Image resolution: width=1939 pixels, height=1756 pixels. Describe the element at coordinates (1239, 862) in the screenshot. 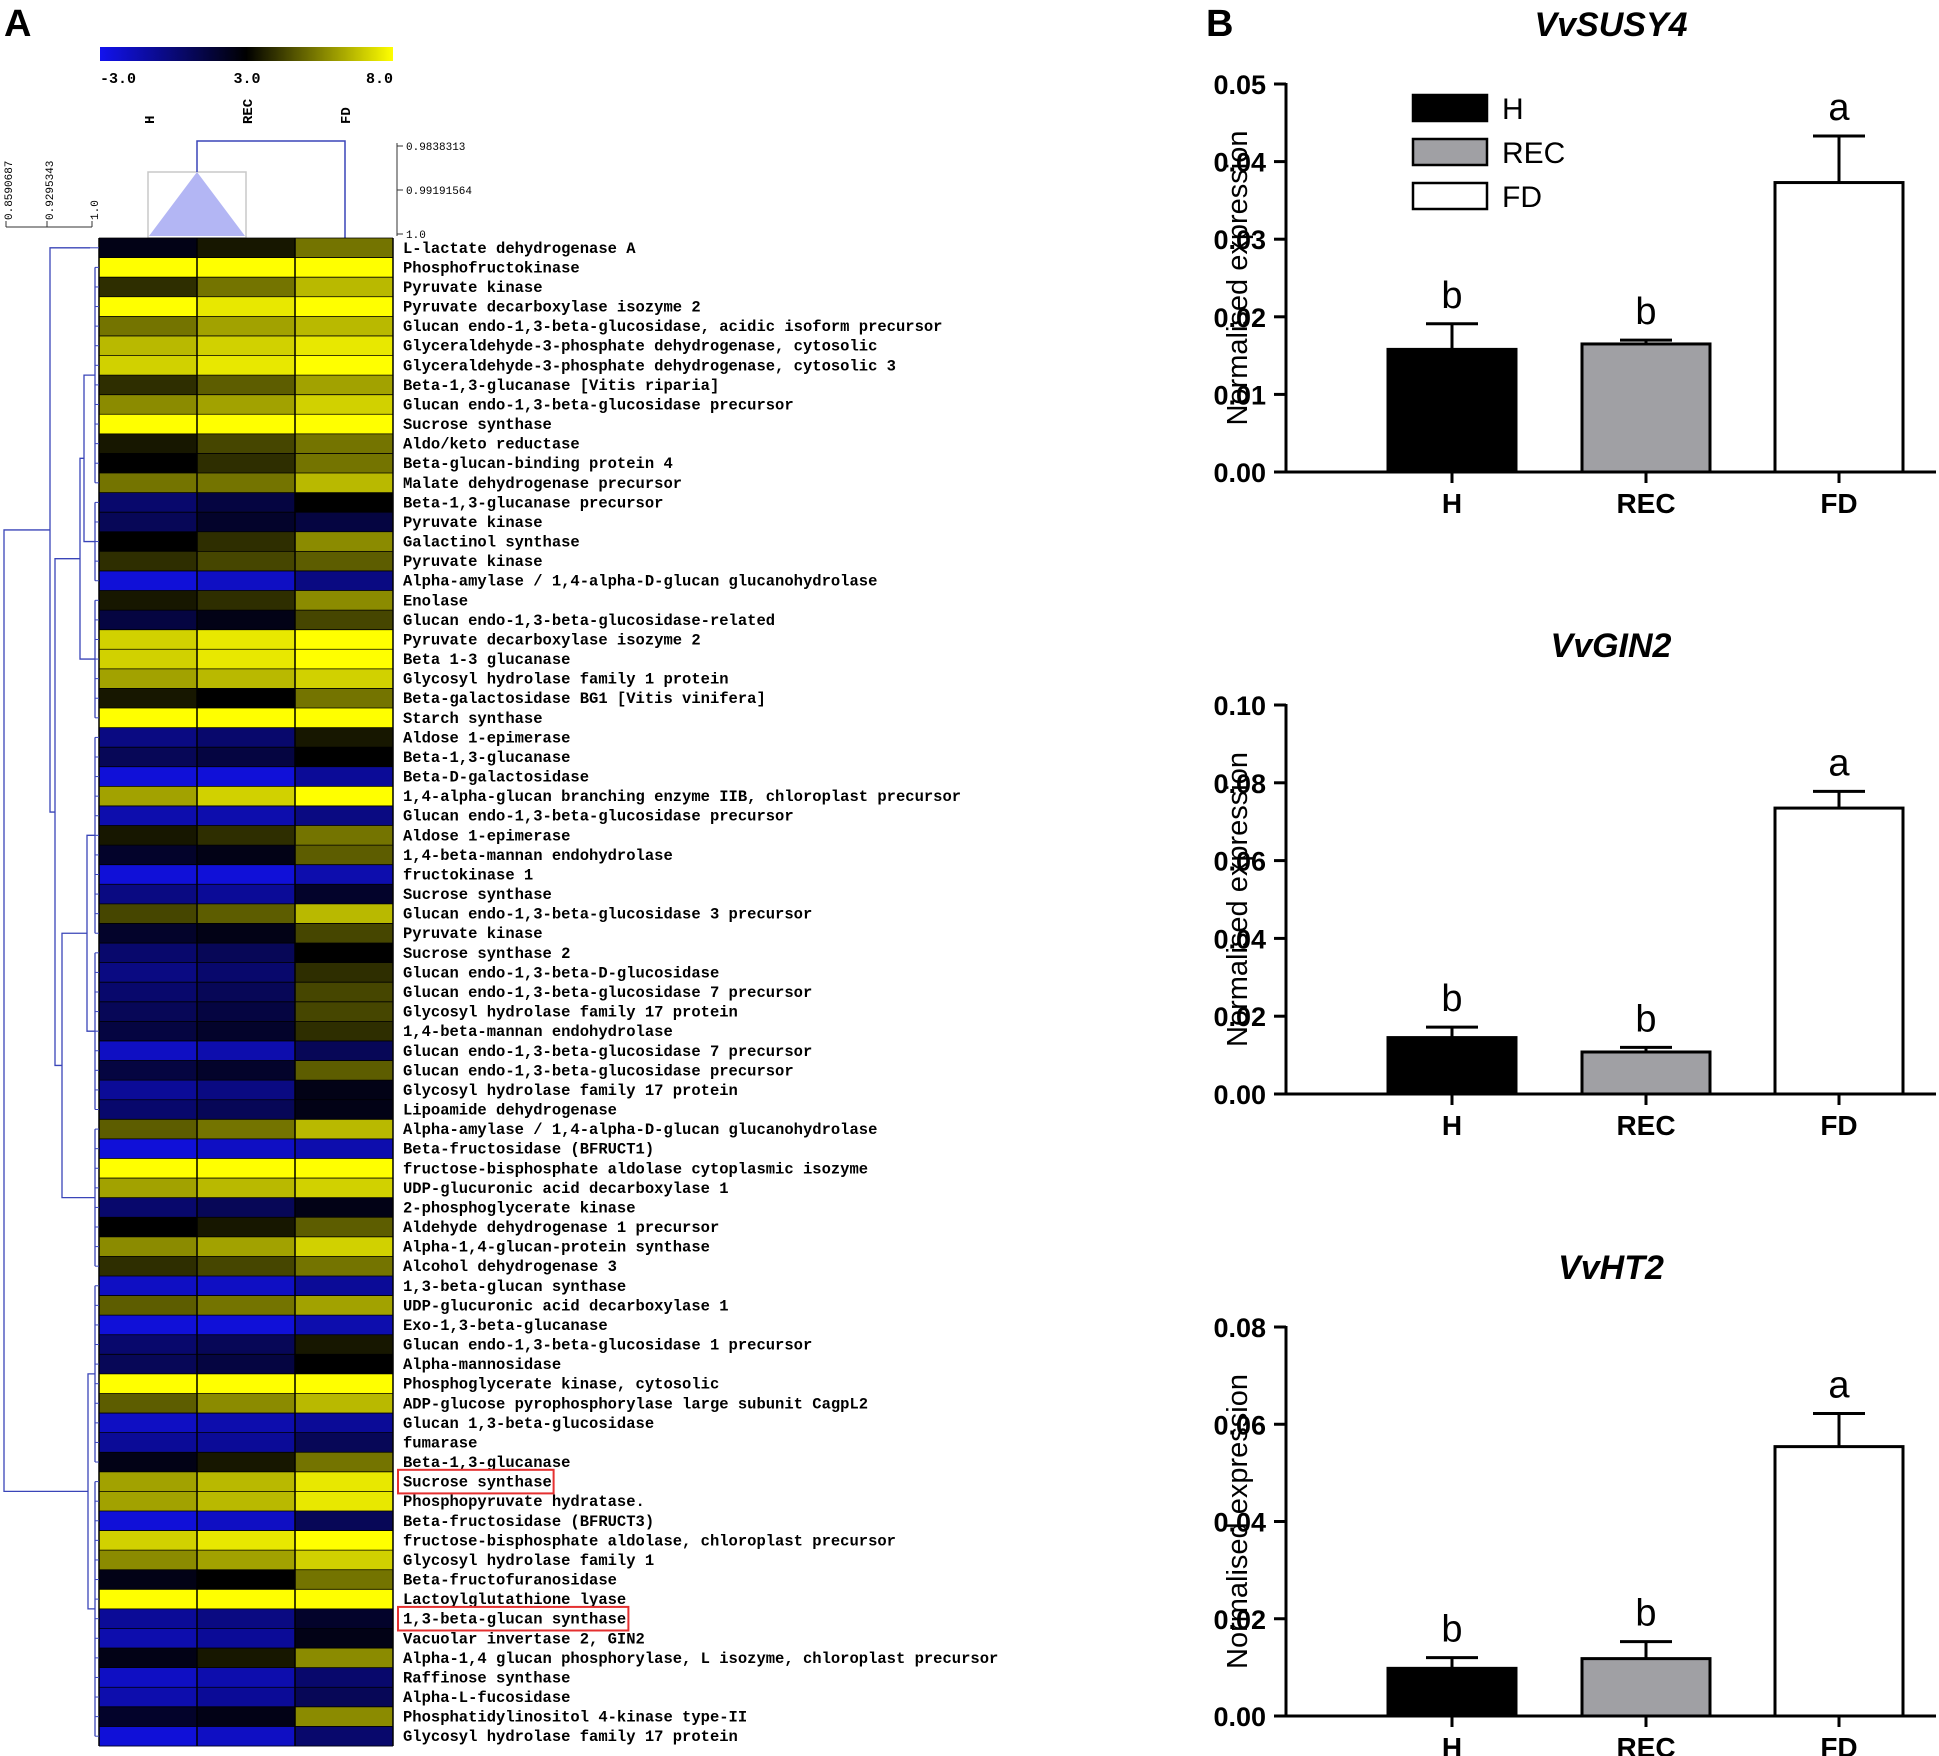

I see `y-tick-label: 0.06` at that location.